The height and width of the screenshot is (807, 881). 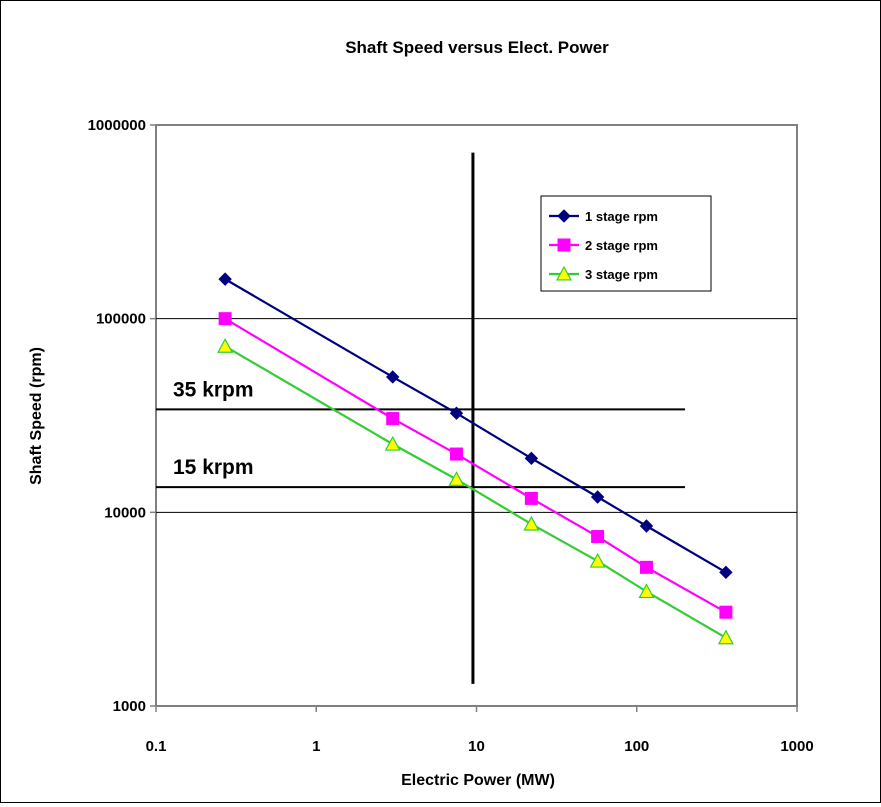 I want to click on legend-entry: 2 stage rpm, so click(x=603, y=245).